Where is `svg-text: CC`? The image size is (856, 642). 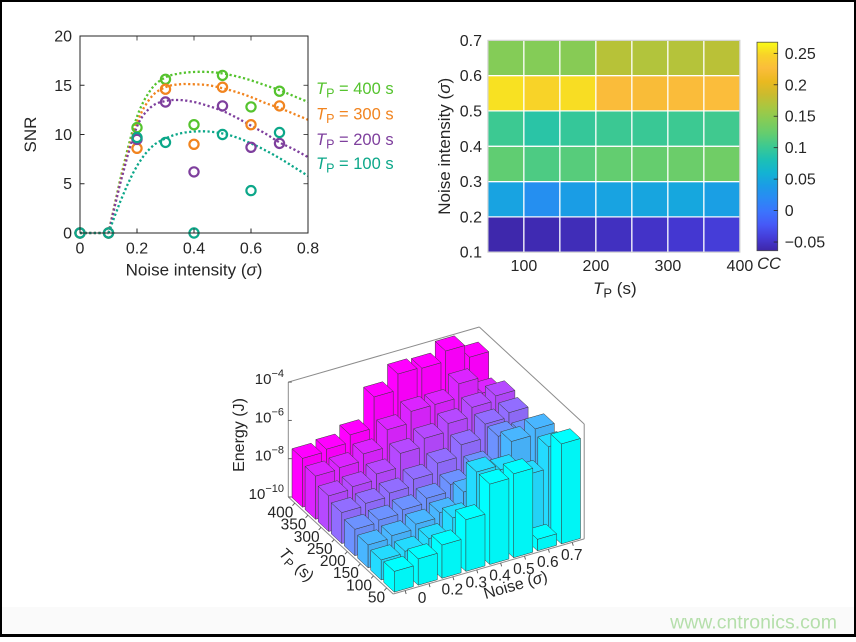 svg-text: CC is located at coordinates (769, 264).